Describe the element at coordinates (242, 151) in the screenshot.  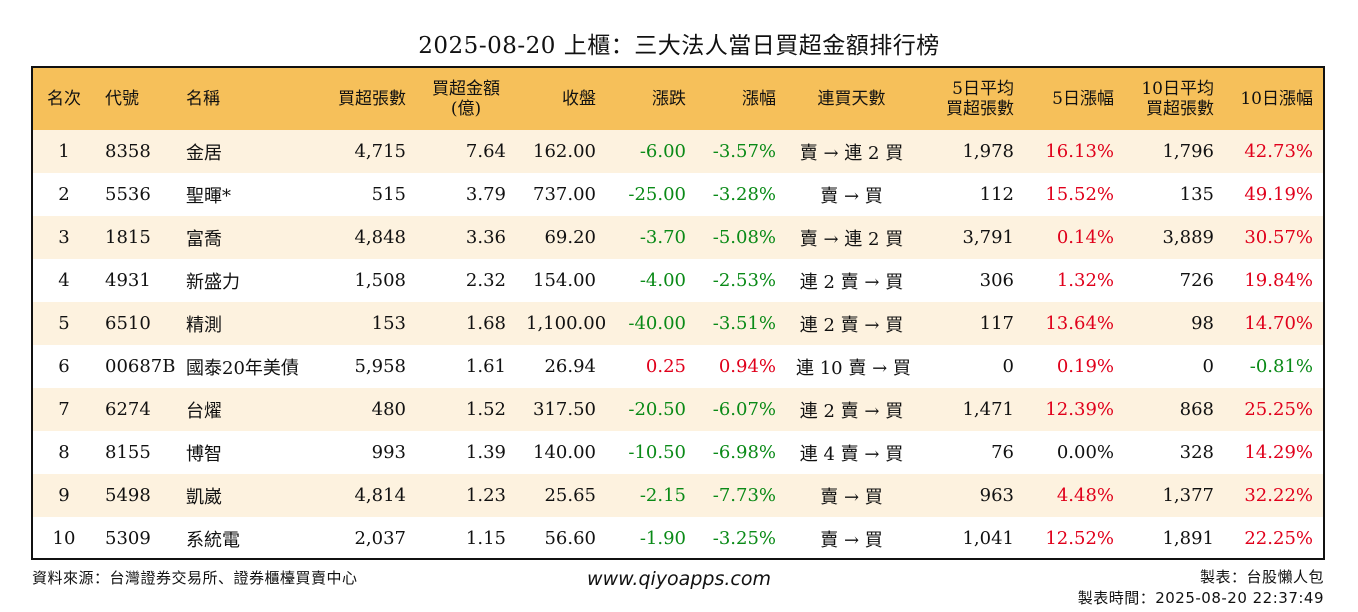
I see `cell-name: 金居` at that location.